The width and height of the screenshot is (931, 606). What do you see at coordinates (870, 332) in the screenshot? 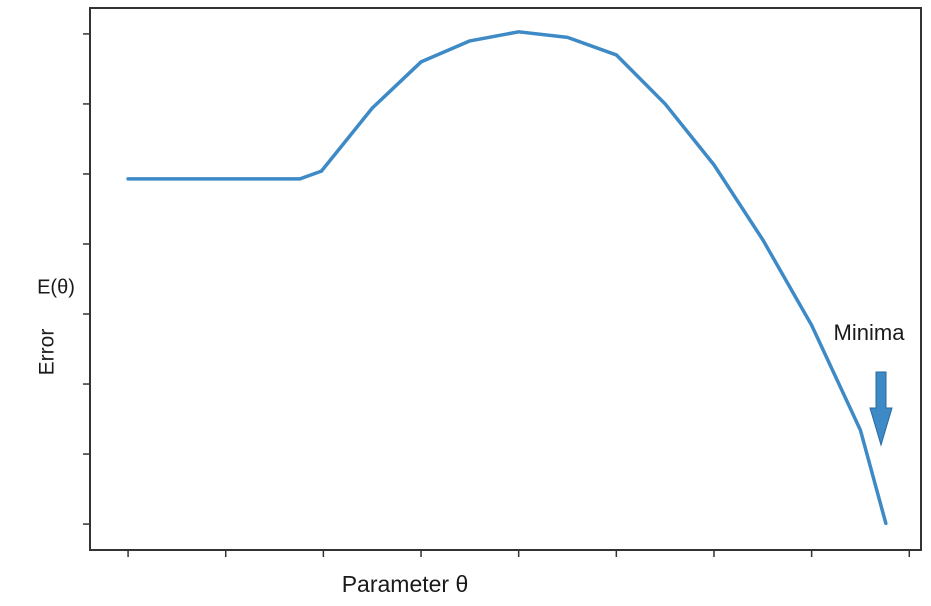
I see `annotation: Minima` at bounding box center [870, 332].